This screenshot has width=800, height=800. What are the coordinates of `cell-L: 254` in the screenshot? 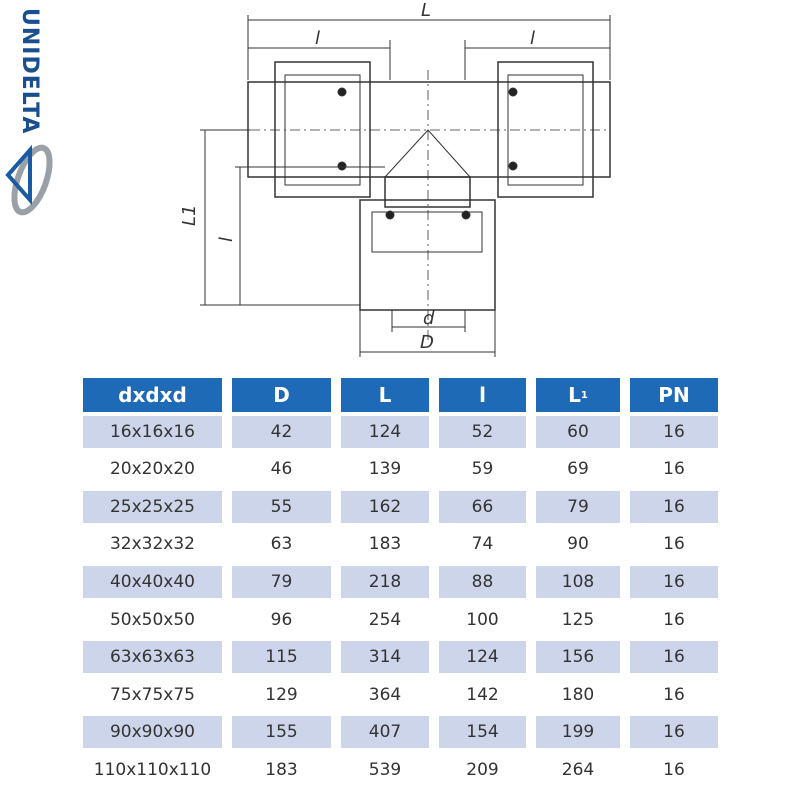 It's located at (385, 619).